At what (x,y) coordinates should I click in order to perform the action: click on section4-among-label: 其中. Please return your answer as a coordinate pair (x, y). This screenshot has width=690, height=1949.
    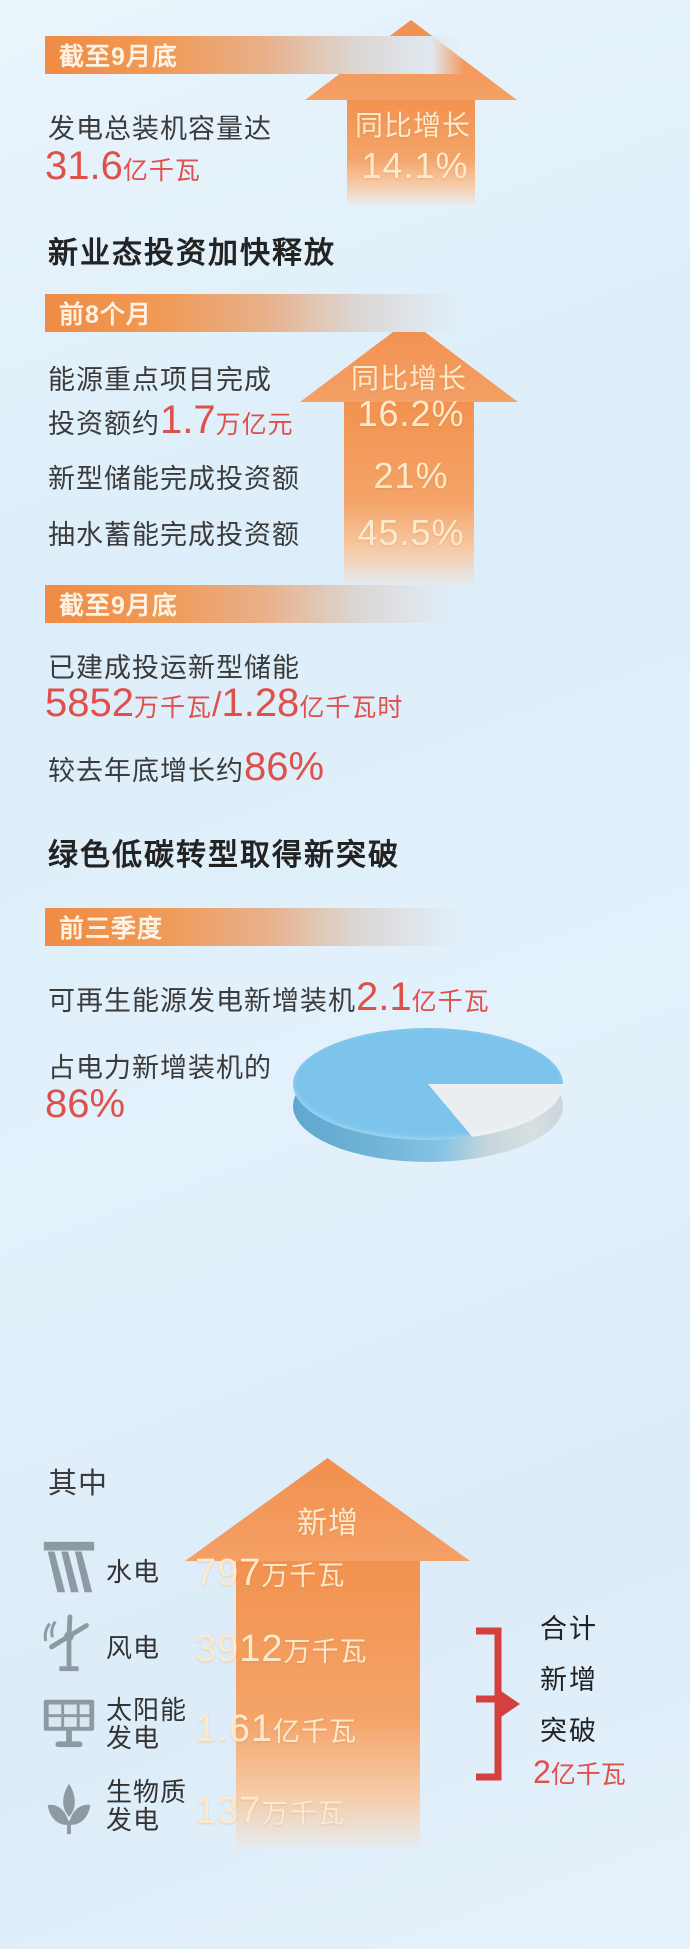
    Looking at the image, I should click on (78, 1484).